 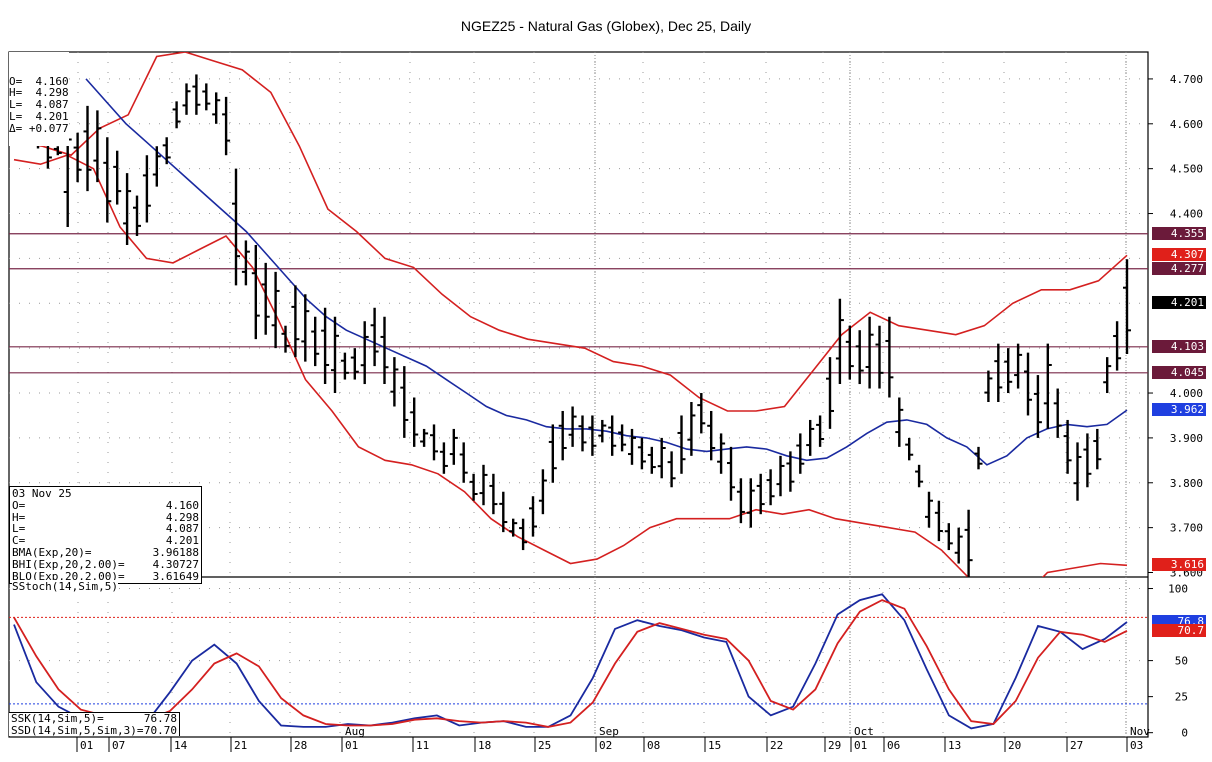 I want to click on info-row-key: L=, so click(x=19, y=529).